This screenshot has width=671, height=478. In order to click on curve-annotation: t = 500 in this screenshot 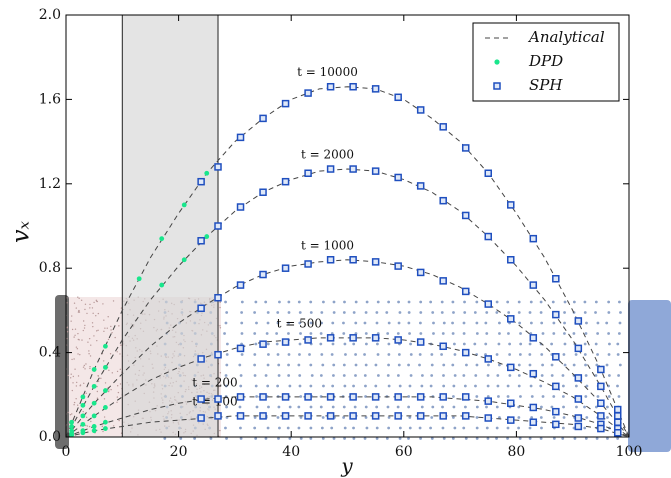, I will do `click(299, 323)`.